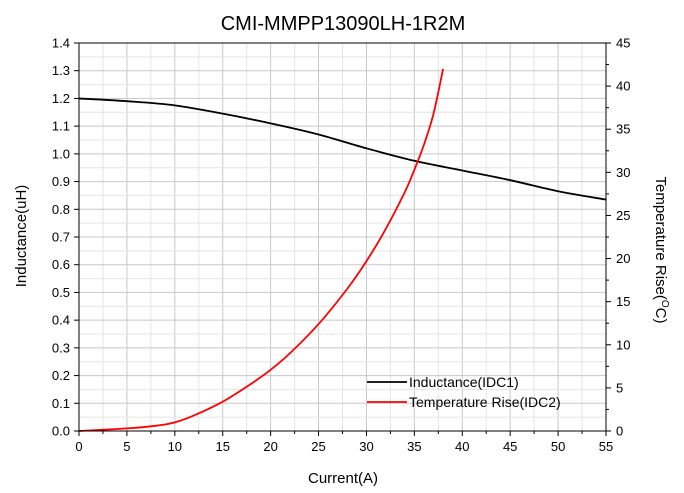  Describe the element at coordinates (623, 301) in the screenshot. I see `y-right-tick-label: 15` at that location.